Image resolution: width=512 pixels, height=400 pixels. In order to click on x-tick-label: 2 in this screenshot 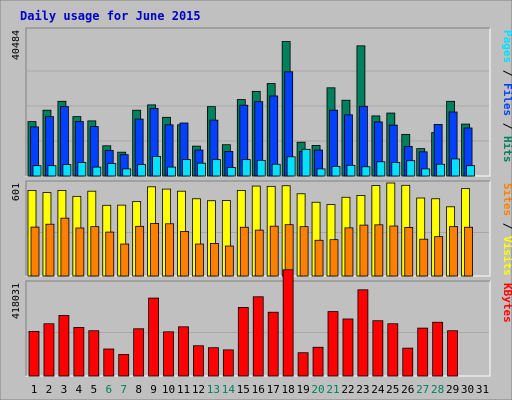, I will do `click(49, 389)`.